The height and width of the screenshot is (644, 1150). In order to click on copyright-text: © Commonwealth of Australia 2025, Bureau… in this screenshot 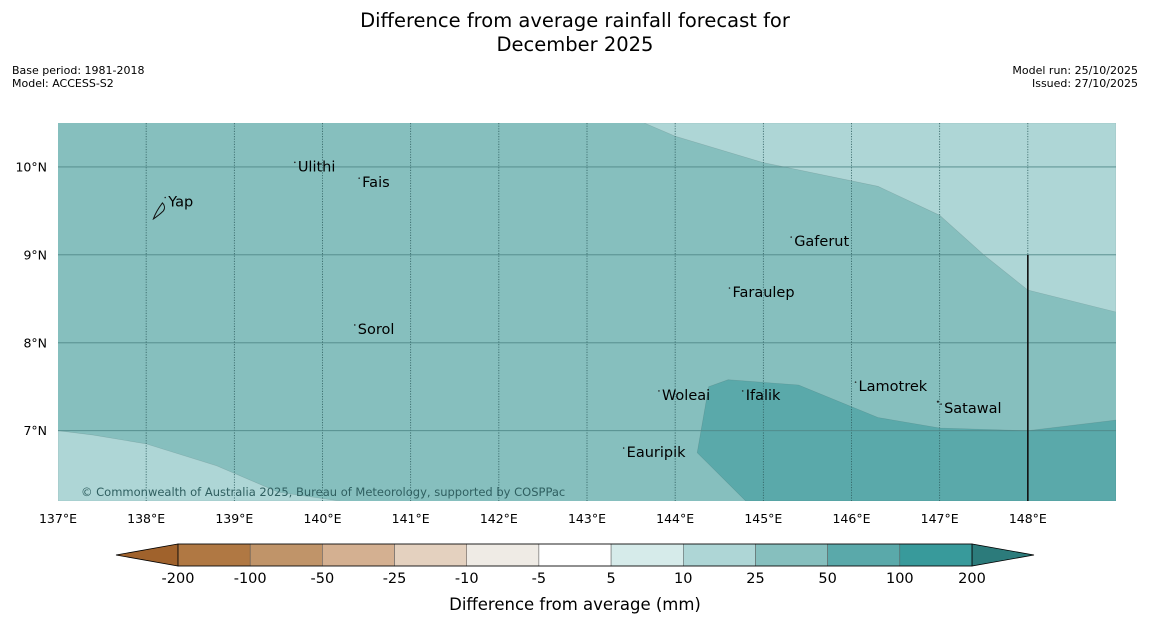, I will do `click(323, 492)`.